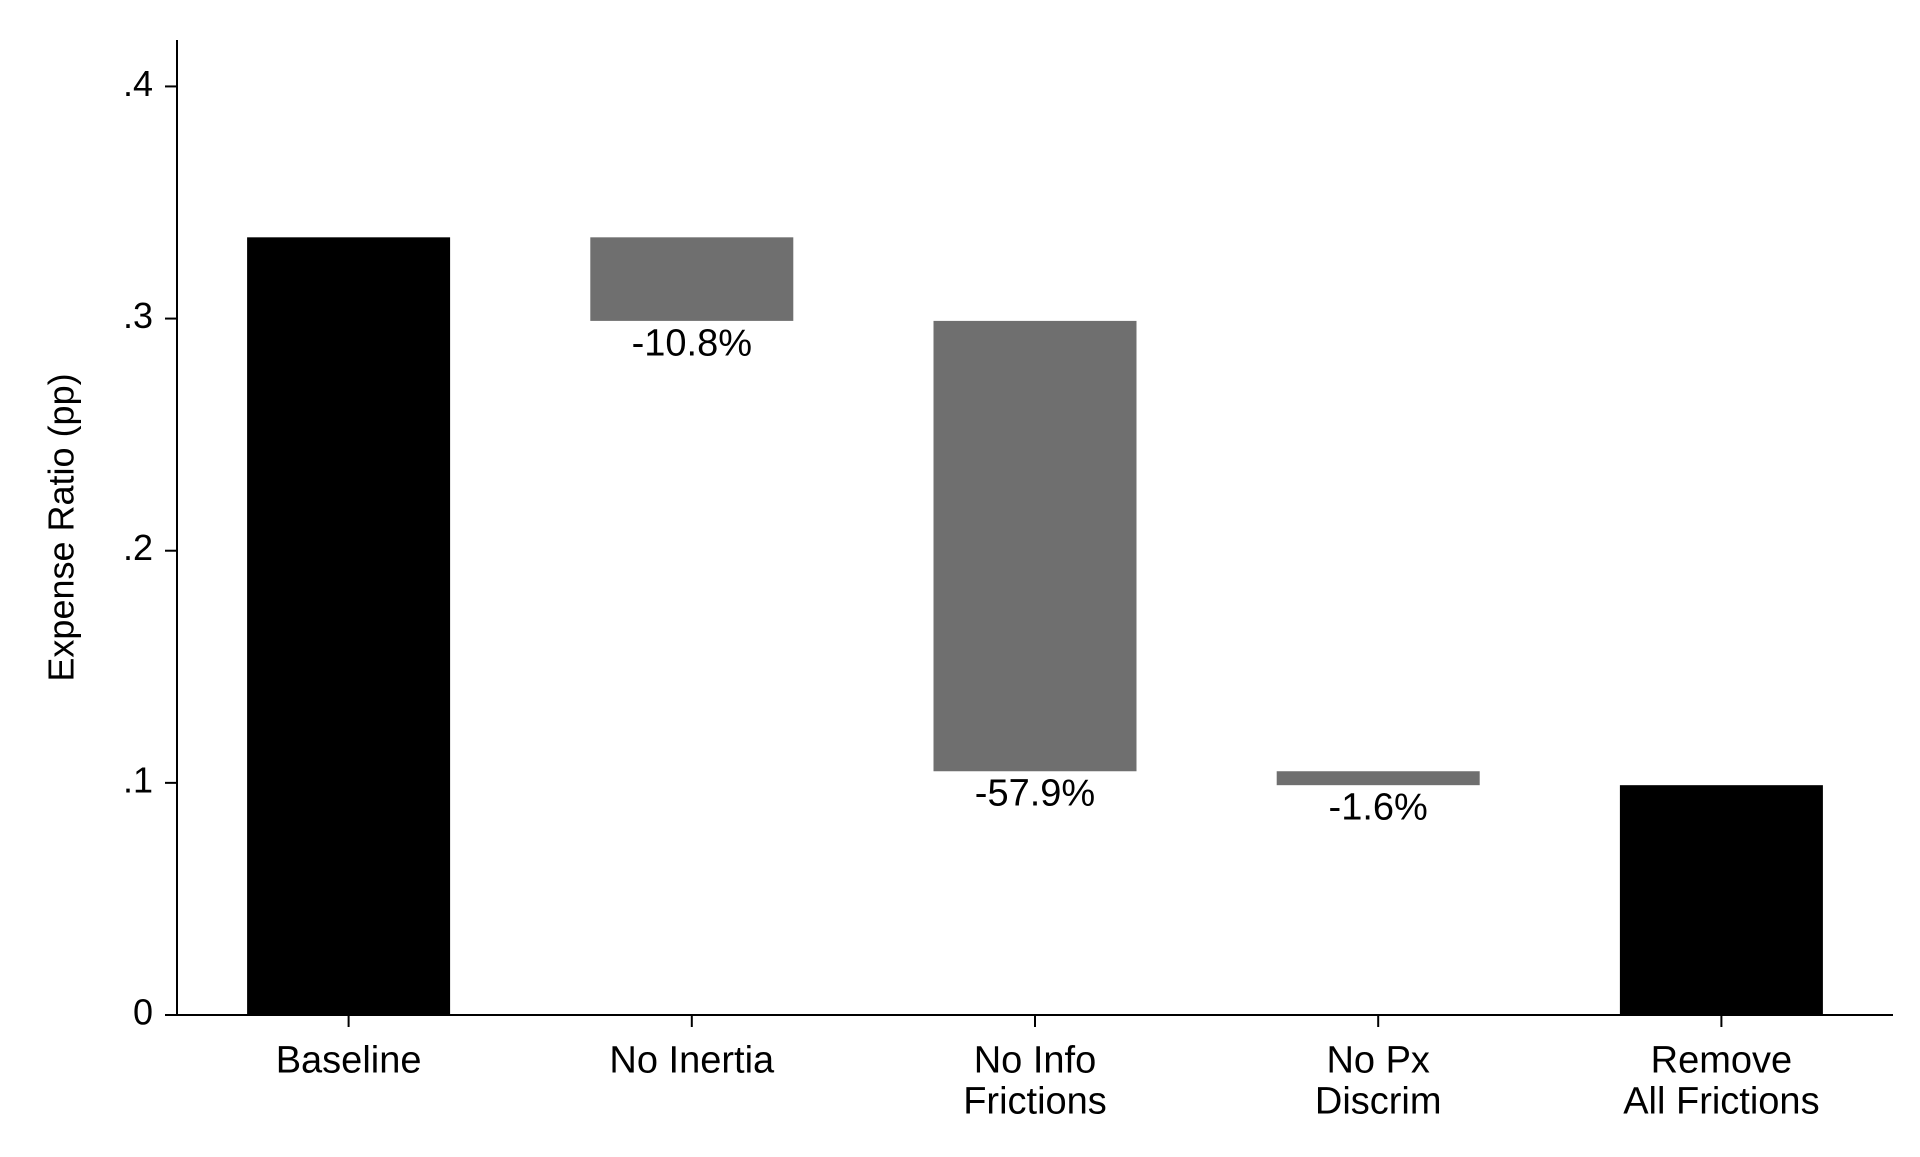 The height and width of the screenshot is (1157, 1920). I want to click on x-tick-label: All Frictions, so click(1721, 1101).